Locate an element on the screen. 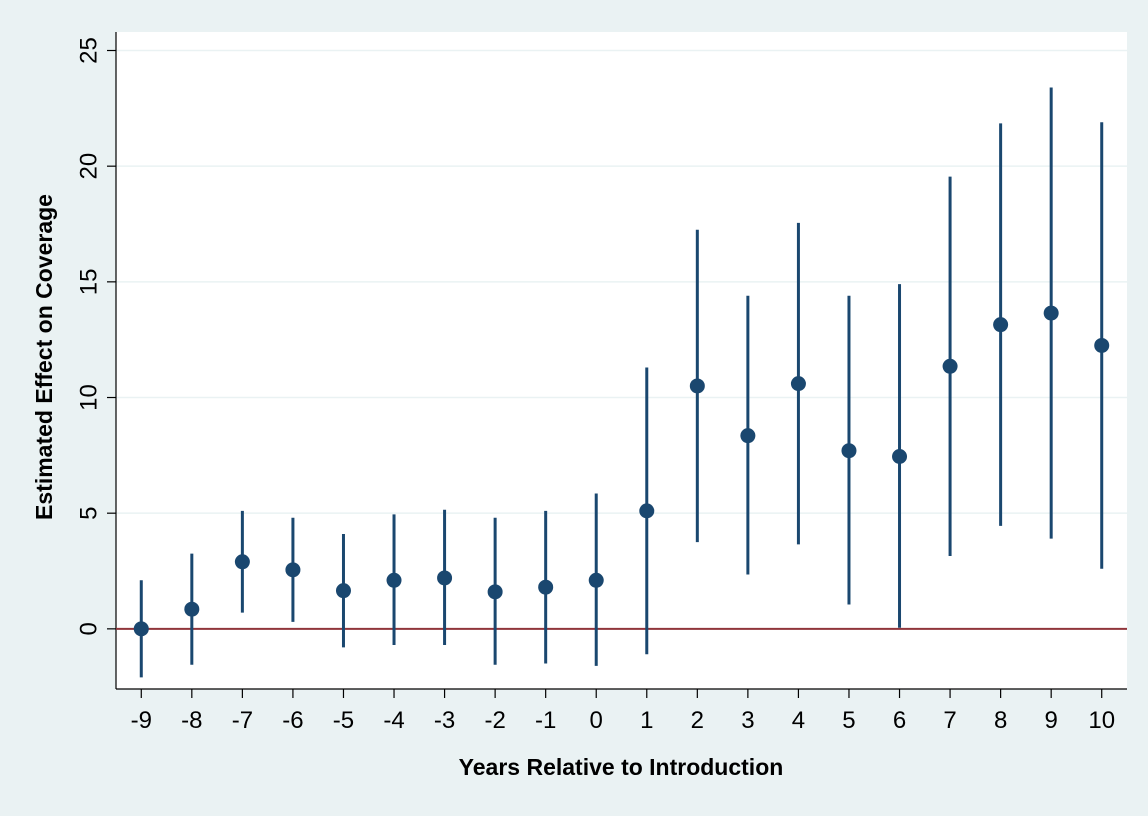  y-tick-label: 5 is located at coordinates (89, 513).